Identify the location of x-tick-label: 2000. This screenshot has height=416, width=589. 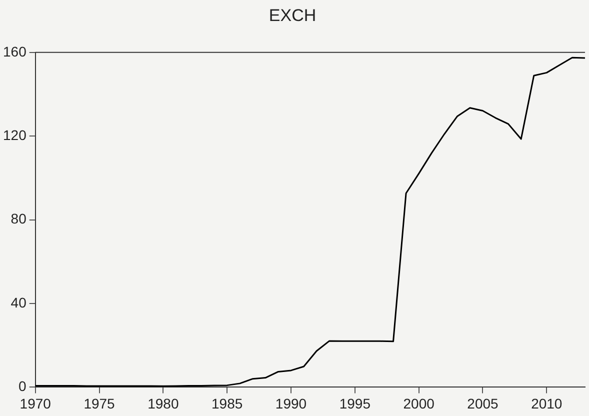
(419, 403).